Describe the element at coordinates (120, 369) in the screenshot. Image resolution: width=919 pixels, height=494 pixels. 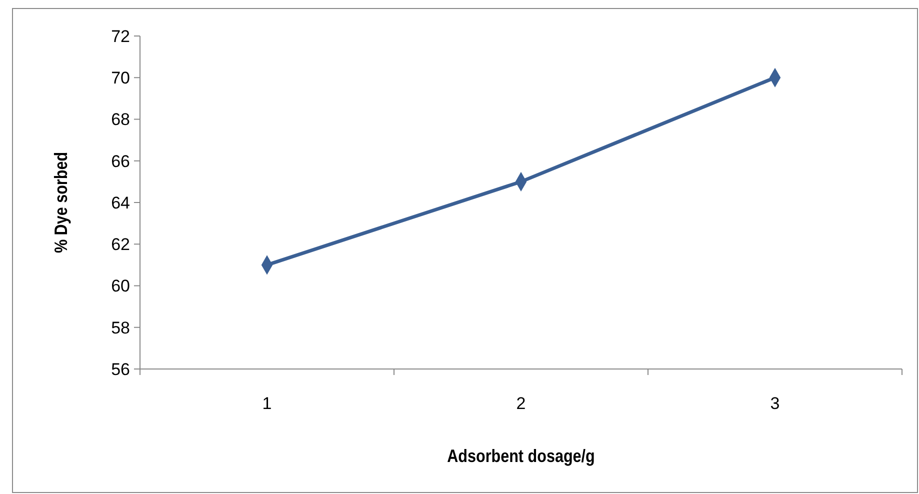
I see `y-tick-label: 56` at that location.